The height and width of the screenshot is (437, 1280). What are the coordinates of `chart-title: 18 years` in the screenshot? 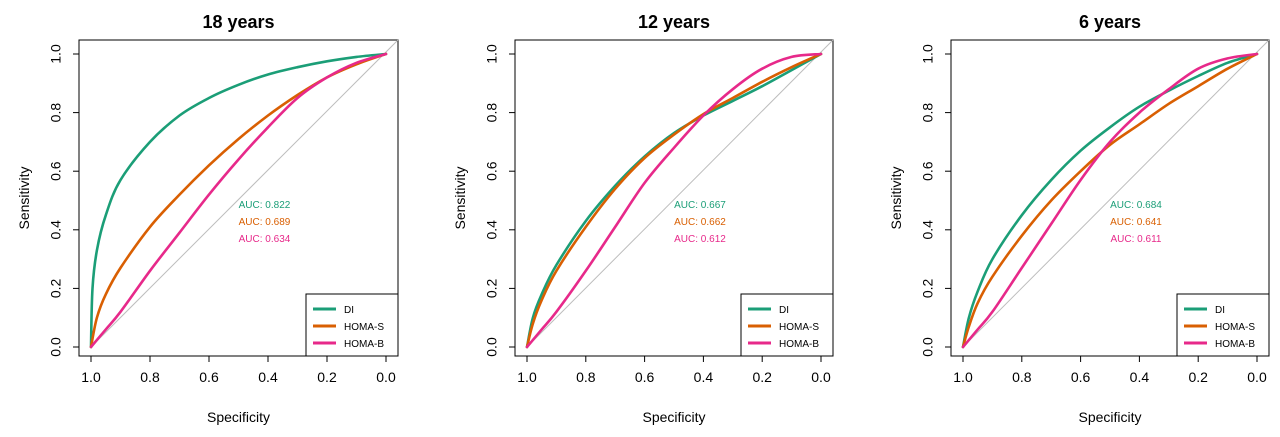 It's located at (238, 22).